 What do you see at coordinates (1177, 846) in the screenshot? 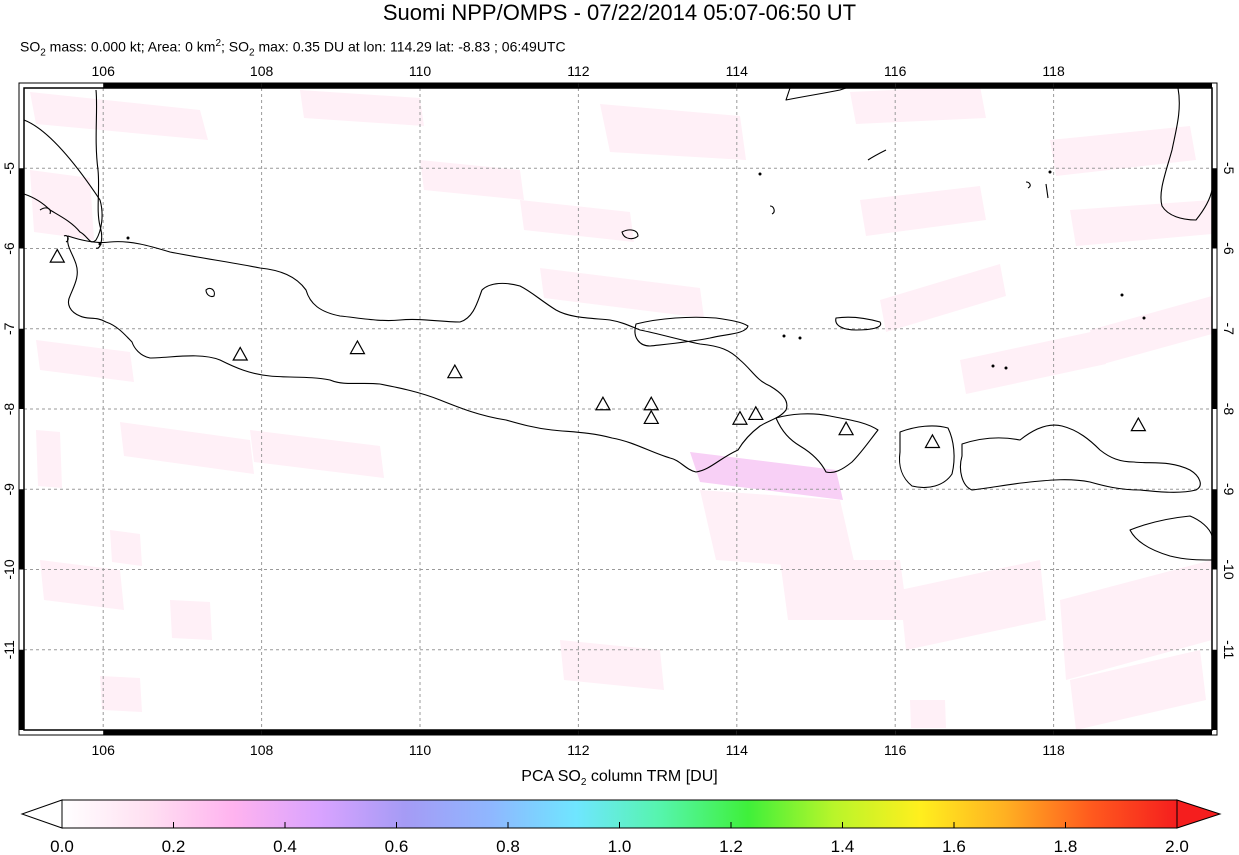
I see `colorbar-tick-label: 2.0` at bounding box center [1177, 846].